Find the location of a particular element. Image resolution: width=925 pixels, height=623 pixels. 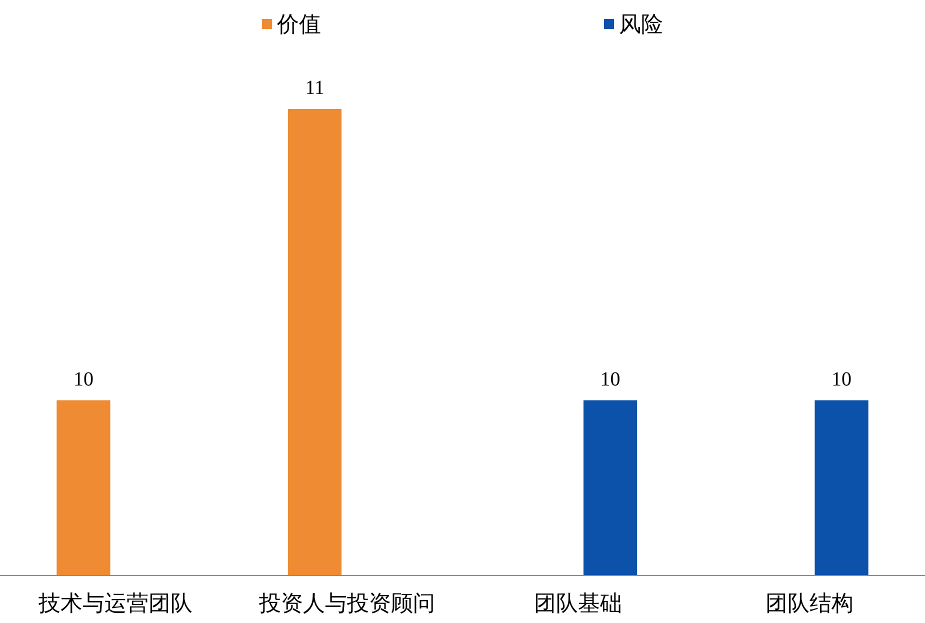

x-tick-label: 团队基础 is located at coordinates (578, 603).